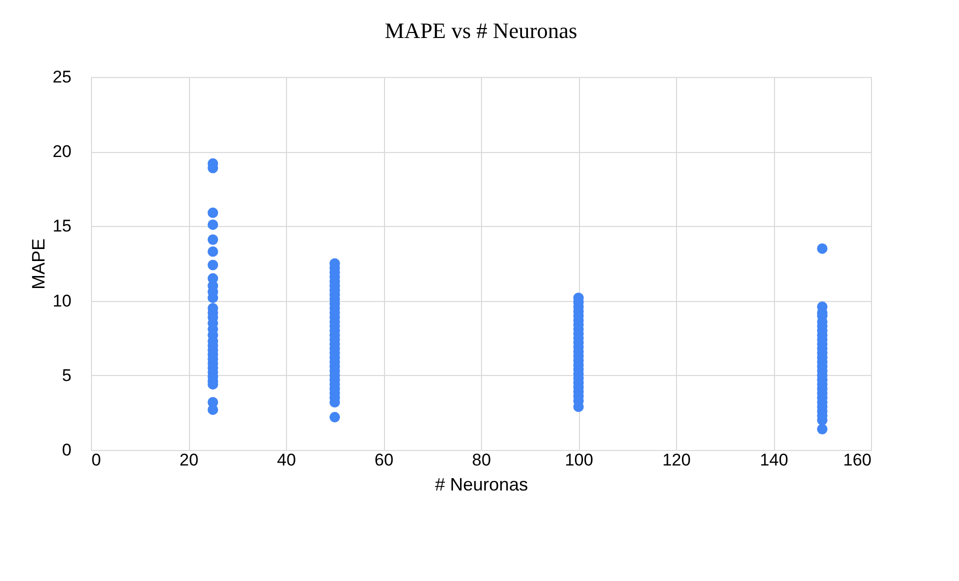  What do you see at coordinates (62, 152) in the screenshot?
I see `y-tick-label: 20` at bounding box center [62, 152].